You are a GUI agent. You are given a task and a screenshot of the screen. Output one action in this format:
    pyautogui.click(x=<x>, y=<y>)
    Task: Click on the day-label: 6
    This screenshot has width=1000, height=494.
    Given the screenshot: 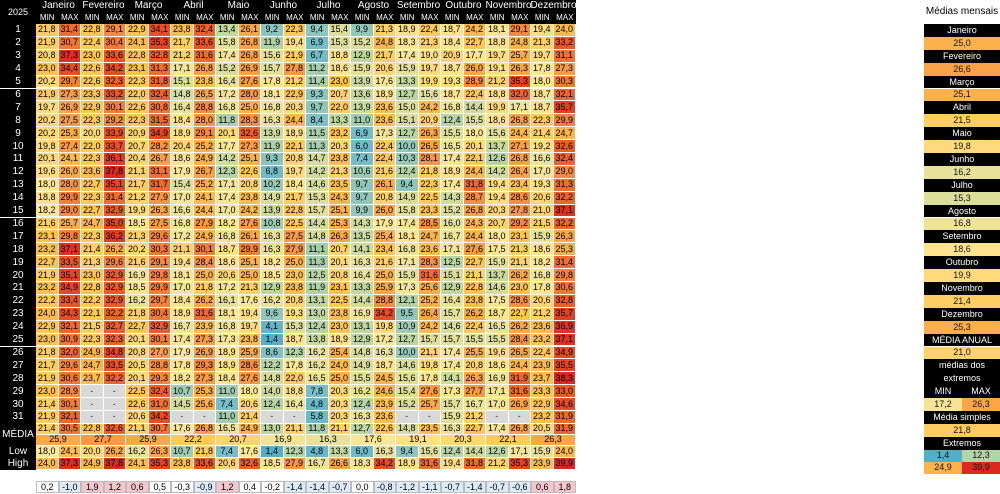 What is the action you would take?
    pyautogui.click(x=18, y=95)
    